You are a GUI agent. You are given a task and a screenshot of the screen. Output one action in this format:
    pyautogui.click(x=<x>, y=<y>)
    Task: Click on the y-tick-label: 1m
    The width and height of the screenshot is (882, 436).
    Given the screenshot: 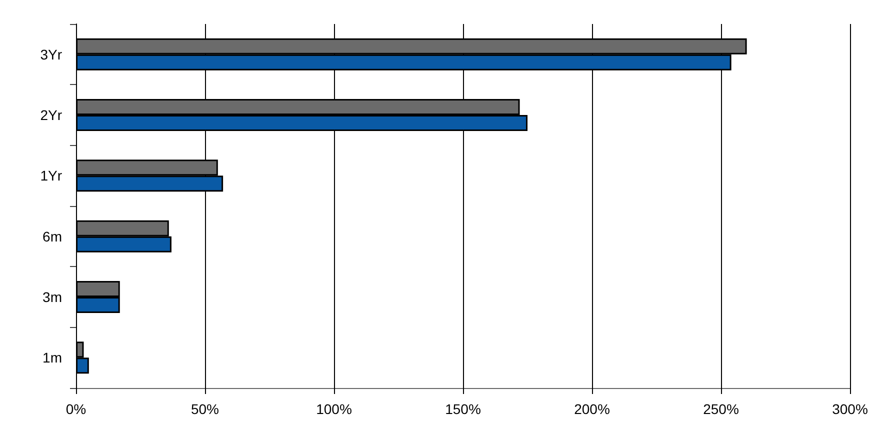 What is the action you would take?
    pyautogui.click(x=52, y=358)
    